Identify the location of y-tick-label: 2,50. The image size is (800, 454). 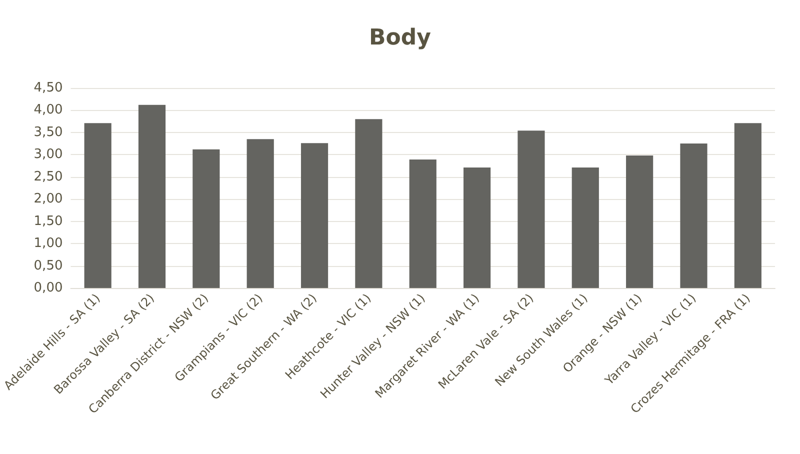
(48, 176).